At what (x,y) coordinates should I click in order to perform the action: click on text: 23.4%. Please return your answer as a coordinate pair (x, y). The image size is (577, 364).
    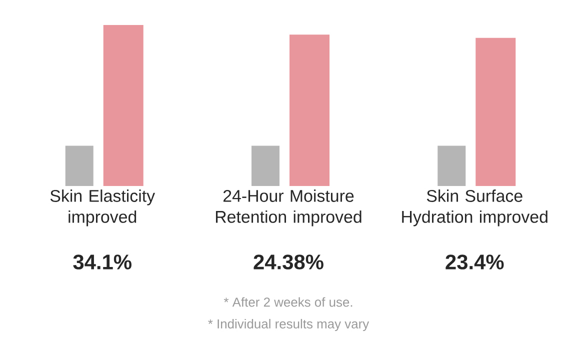
    Looking at the image, I should click on (475, 262).